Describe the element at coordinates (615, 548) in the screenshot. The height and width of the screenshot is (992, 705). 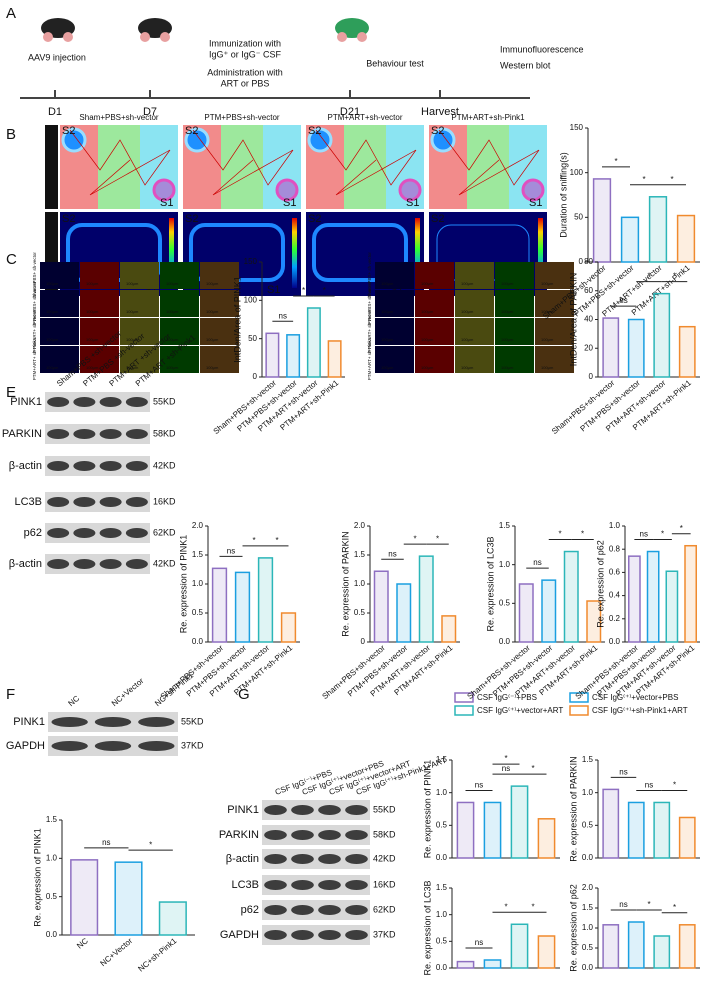
I see `y-tick-label: 0.8` at that location.